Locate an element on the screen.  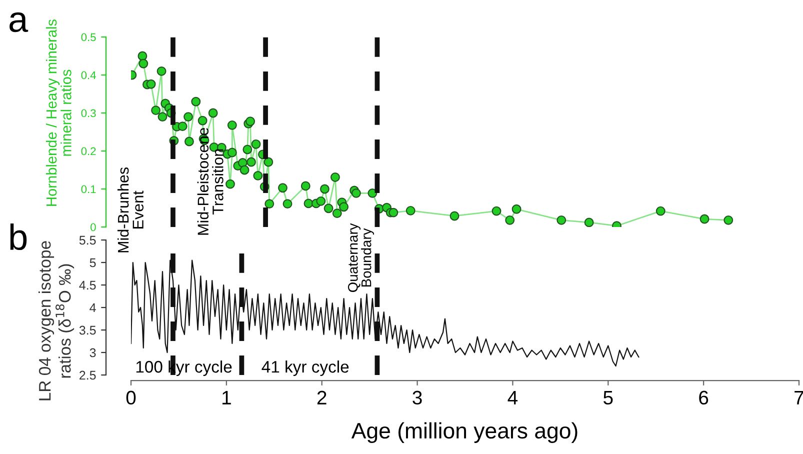
y-tick-label: 0 is located at coordinates (93, 227).